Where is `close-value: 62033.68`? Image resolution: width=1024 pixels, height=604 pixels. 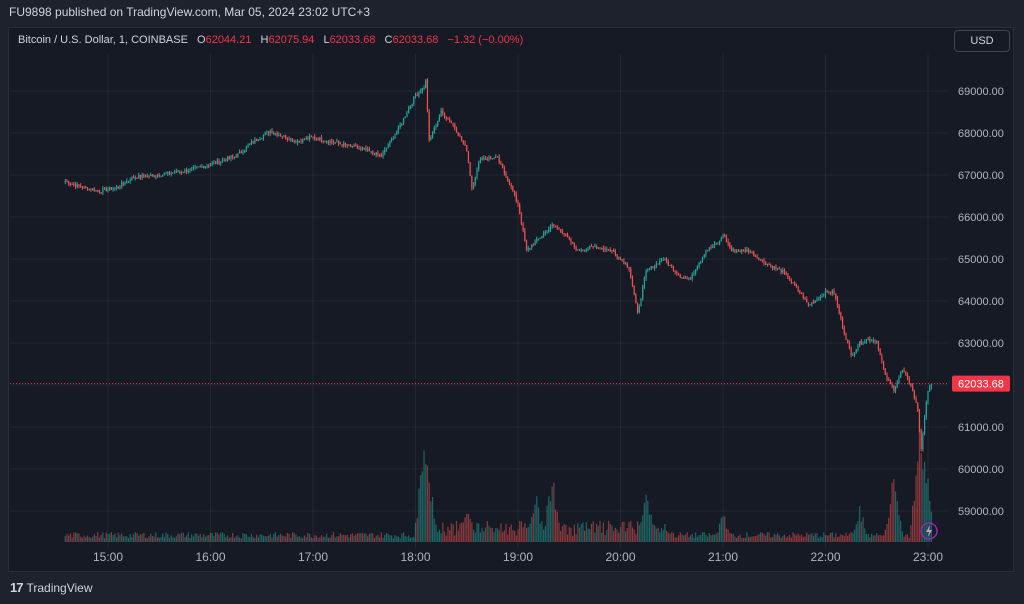 close-value: 62033.68 is located at coordinates (415, 40).